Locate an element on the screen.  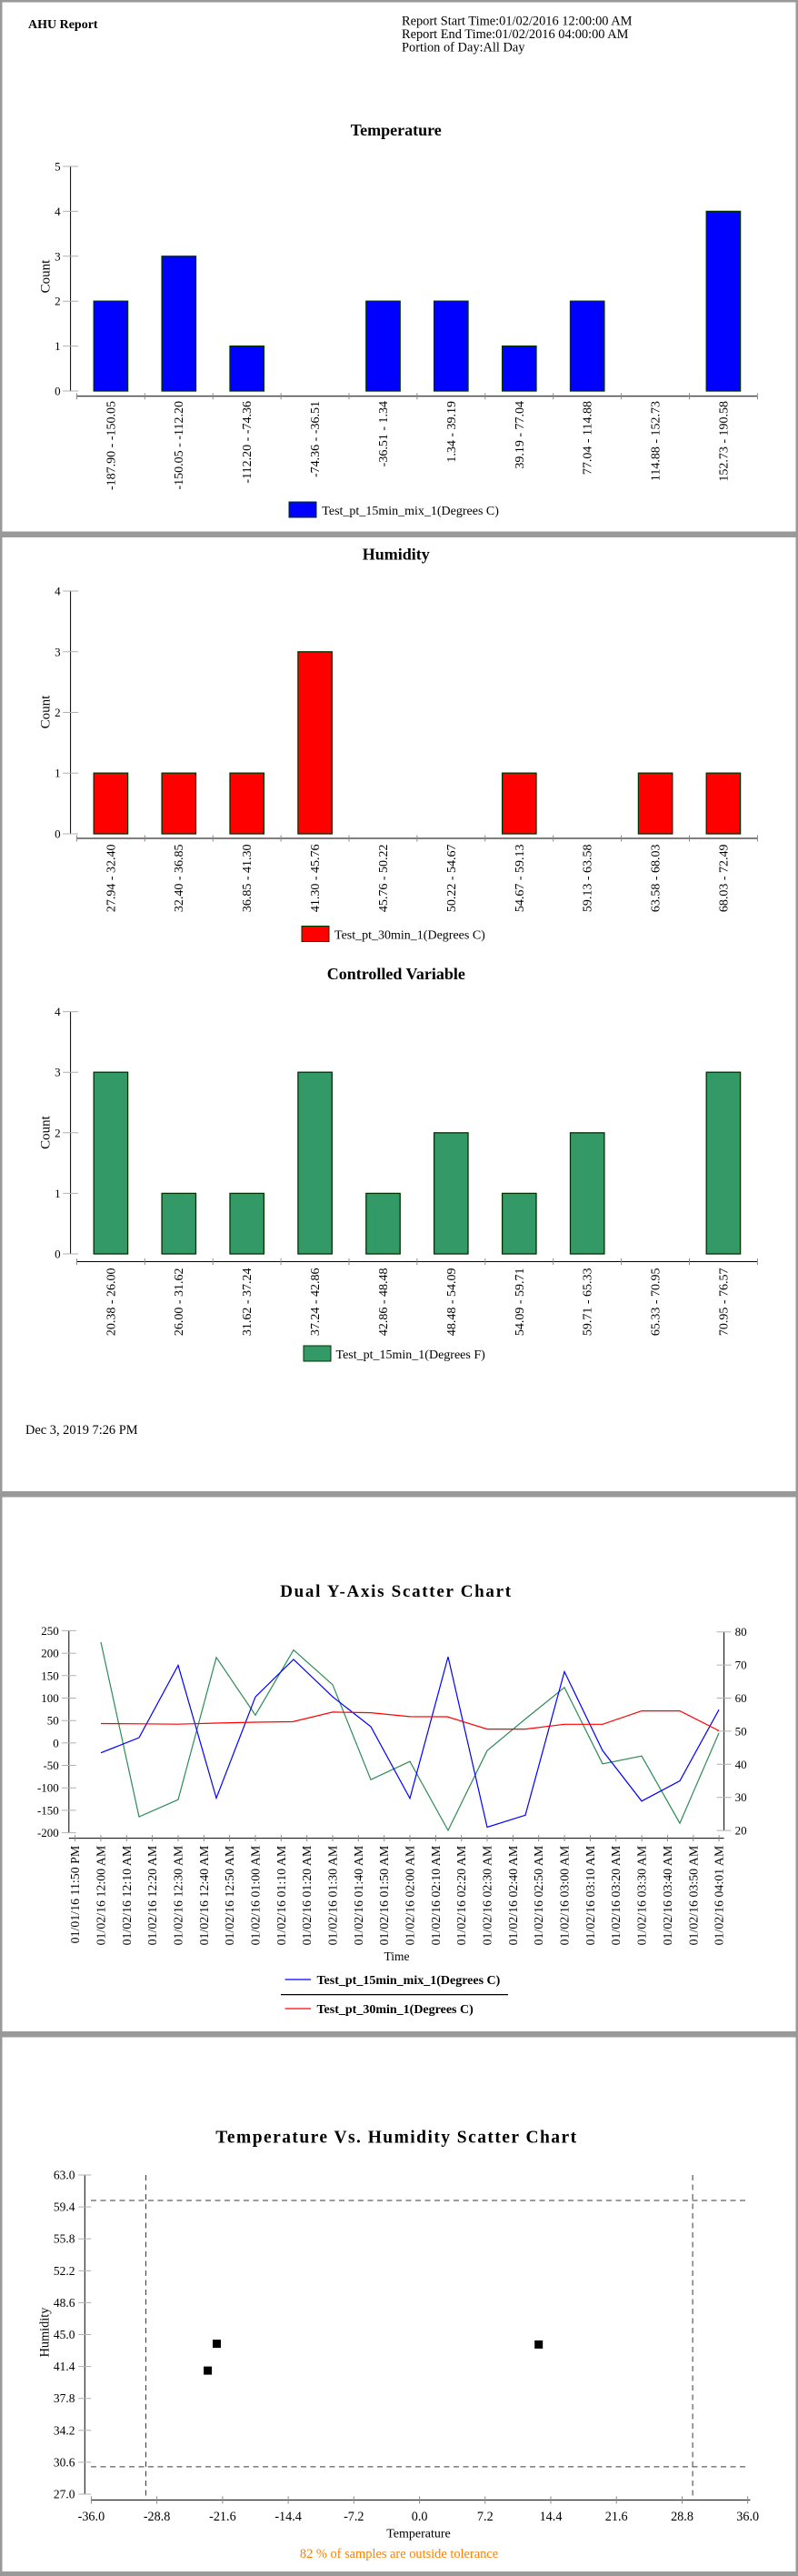
svg-text: -100 is located at coordinates (48, 1788).